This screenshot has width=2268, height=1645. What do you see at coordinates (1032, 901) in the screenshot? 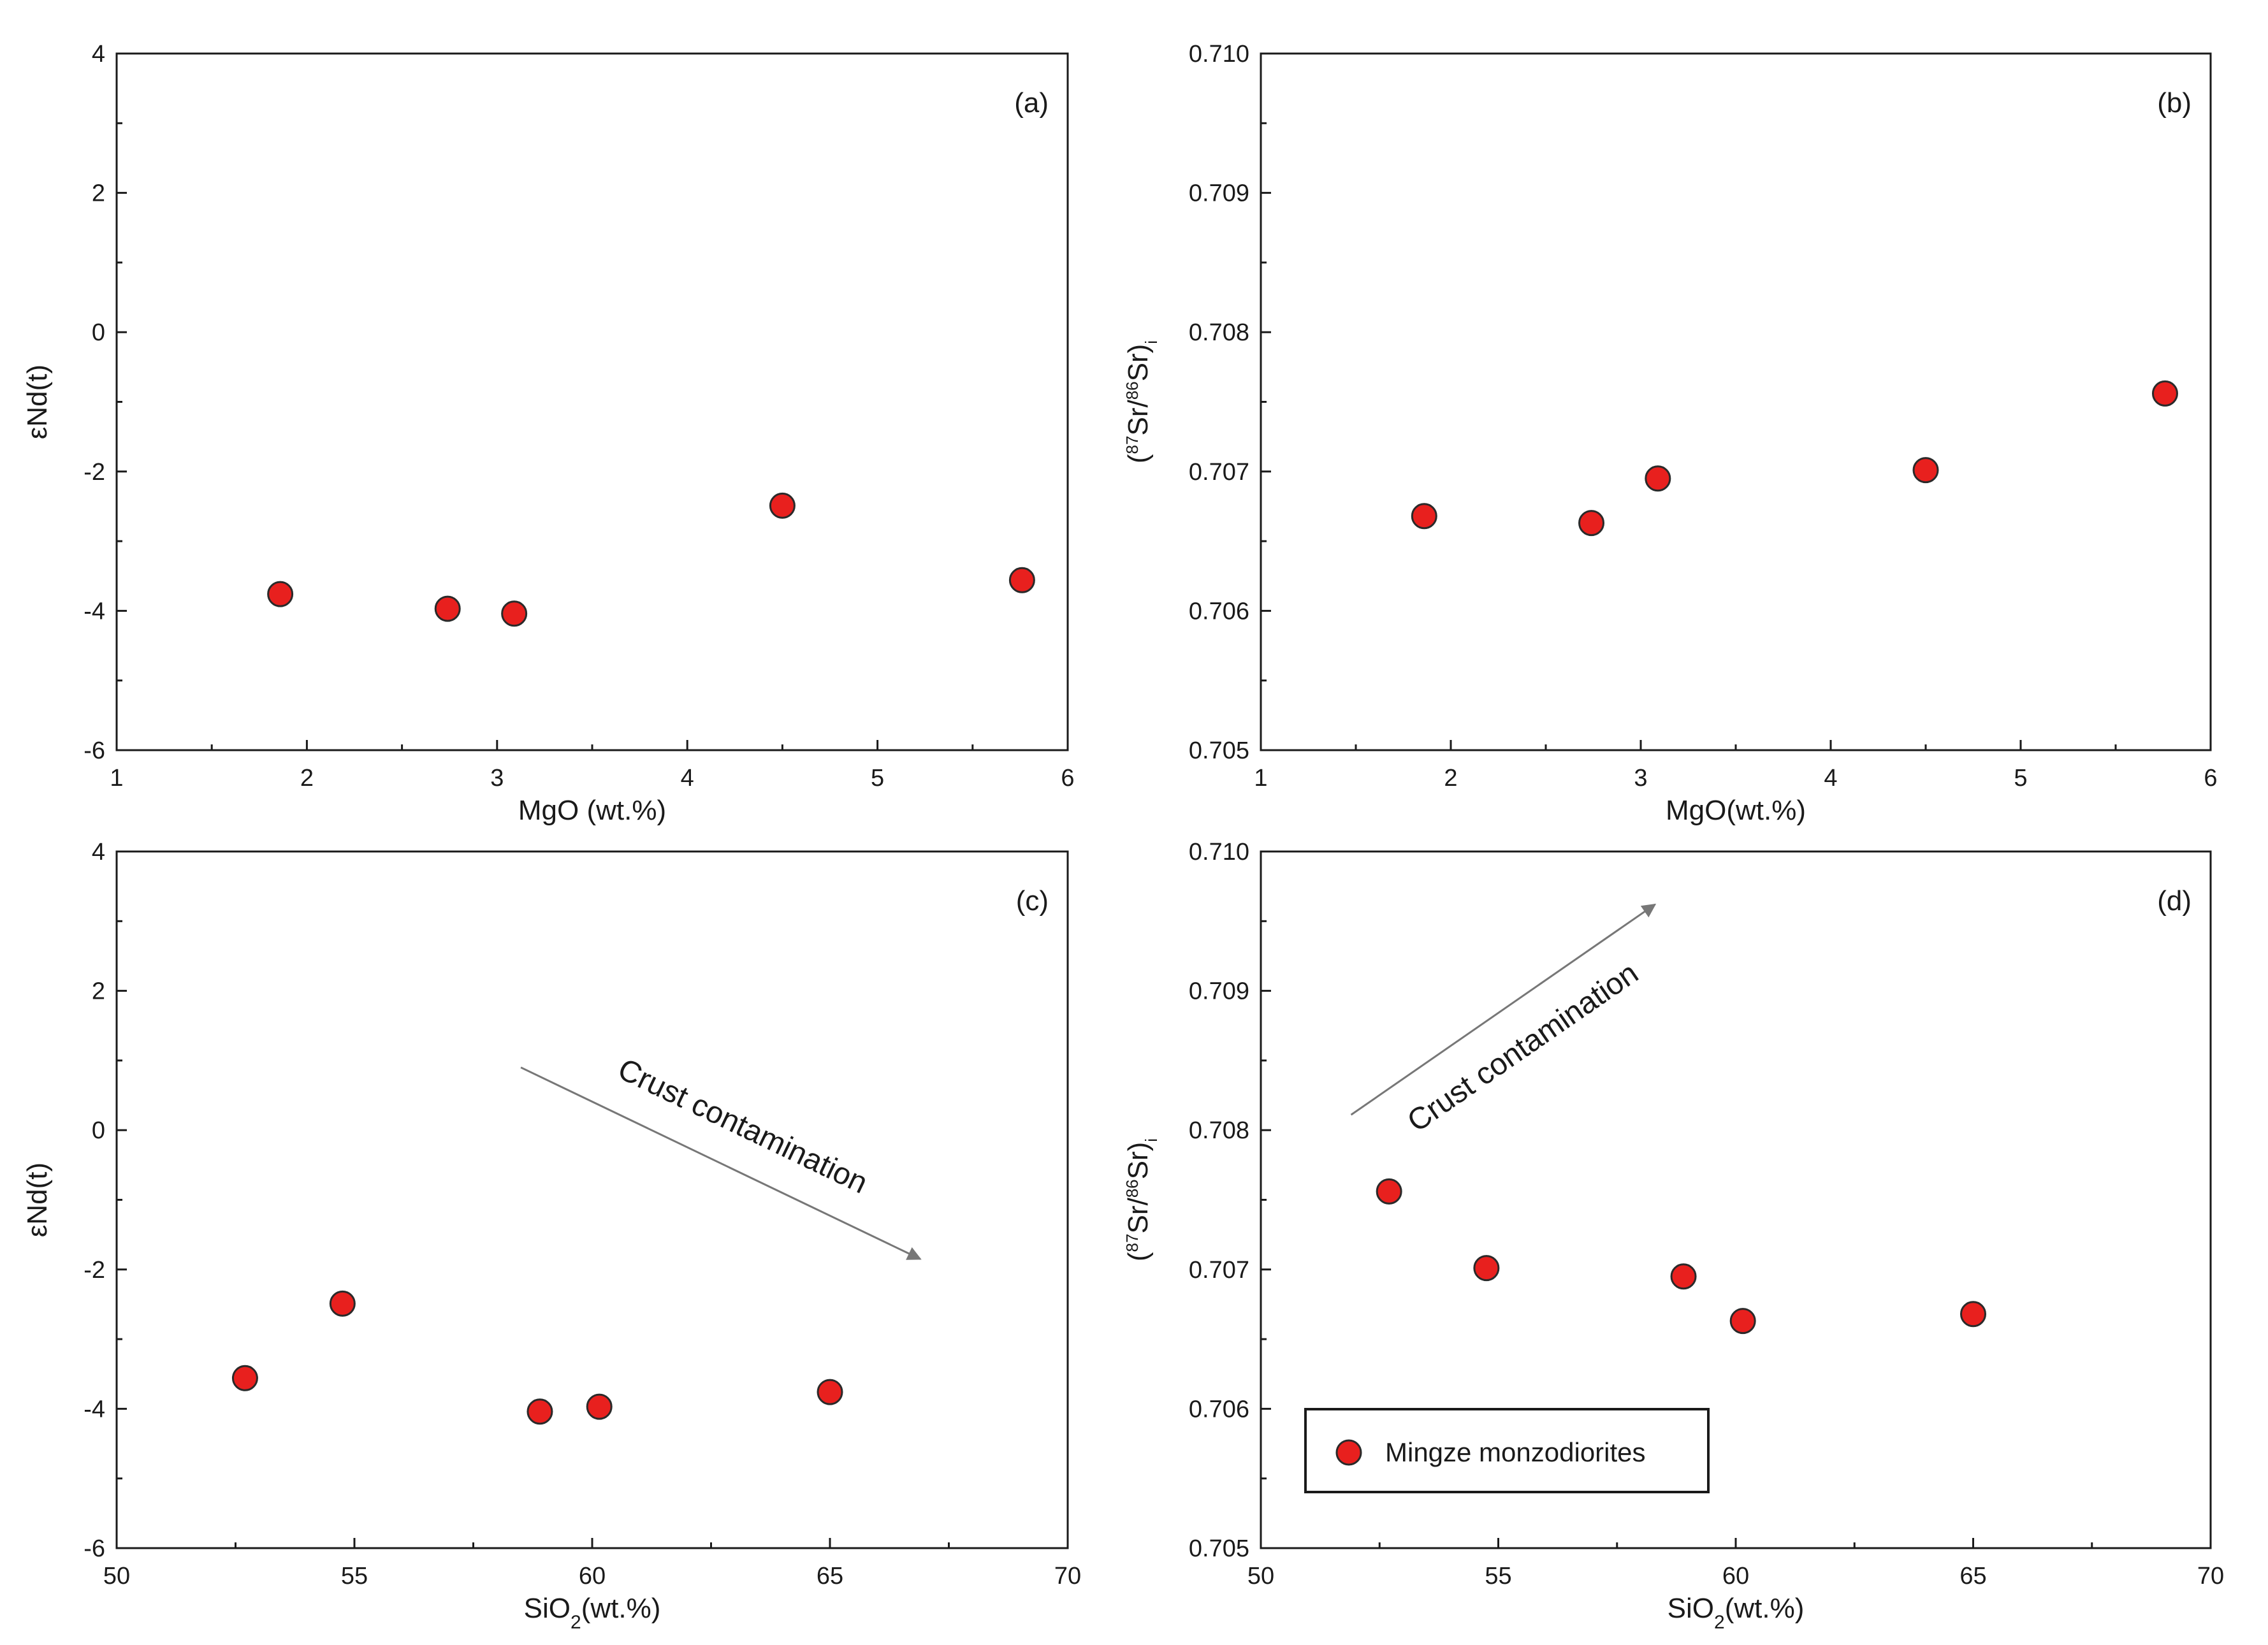
I see `panel-label: (c)` at bounding box center [1032, 901].